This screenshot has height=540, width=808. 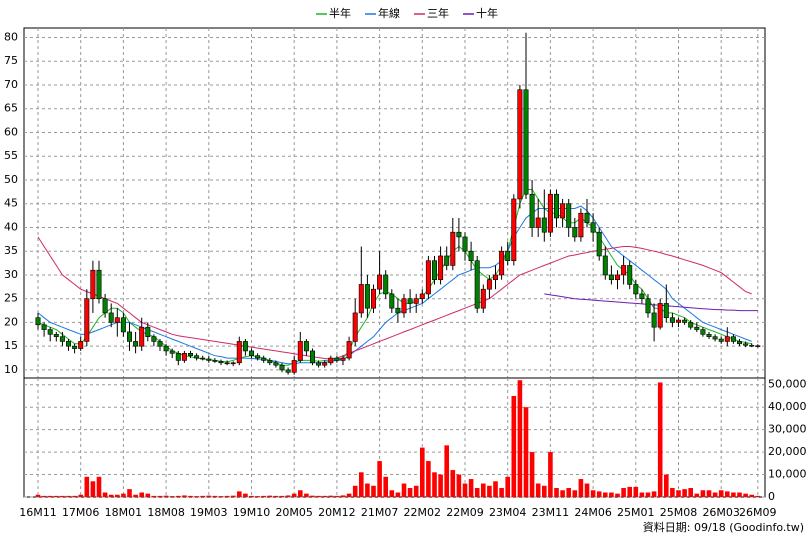 I want to click on y-tick-label: 45, so click(x=11, y=203).